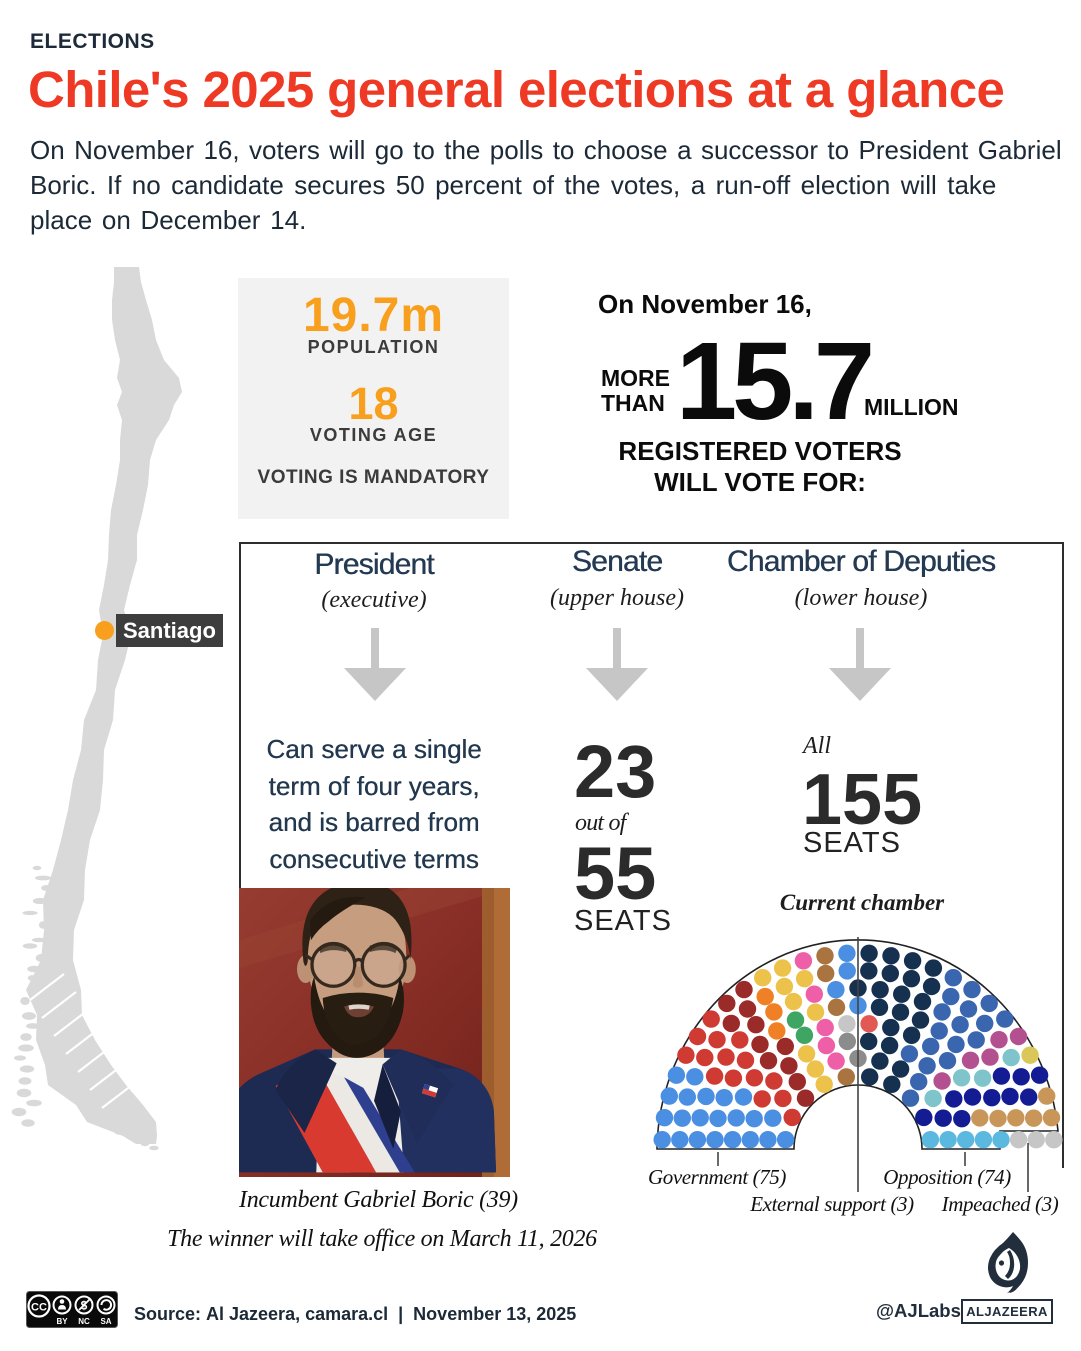 The height and width of the screenshot is (1351, 1081). What do you see at coordinates (84, 1321) in the screenshot?
I see `svg-text: NC` at bounding box center [84, 1321].